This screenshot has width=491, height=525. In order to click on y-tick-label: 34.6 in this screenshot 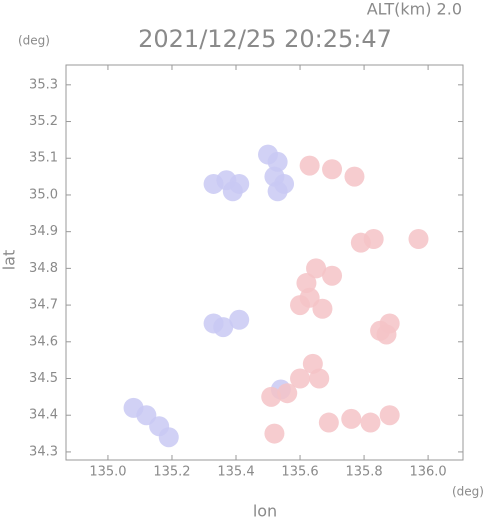, I will do `click(43, 341)`.